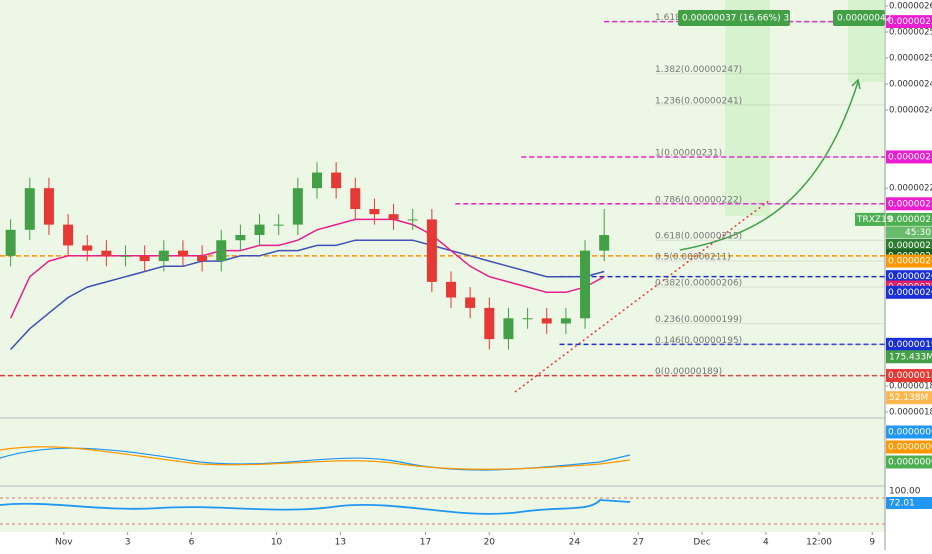 Image resolution: width=932 pixels, height=554 pixels. What do you see at coordinates (819, 543) in the screenshot?
I see `x-tick-label: 12:00` at bounding box center [819, 543].